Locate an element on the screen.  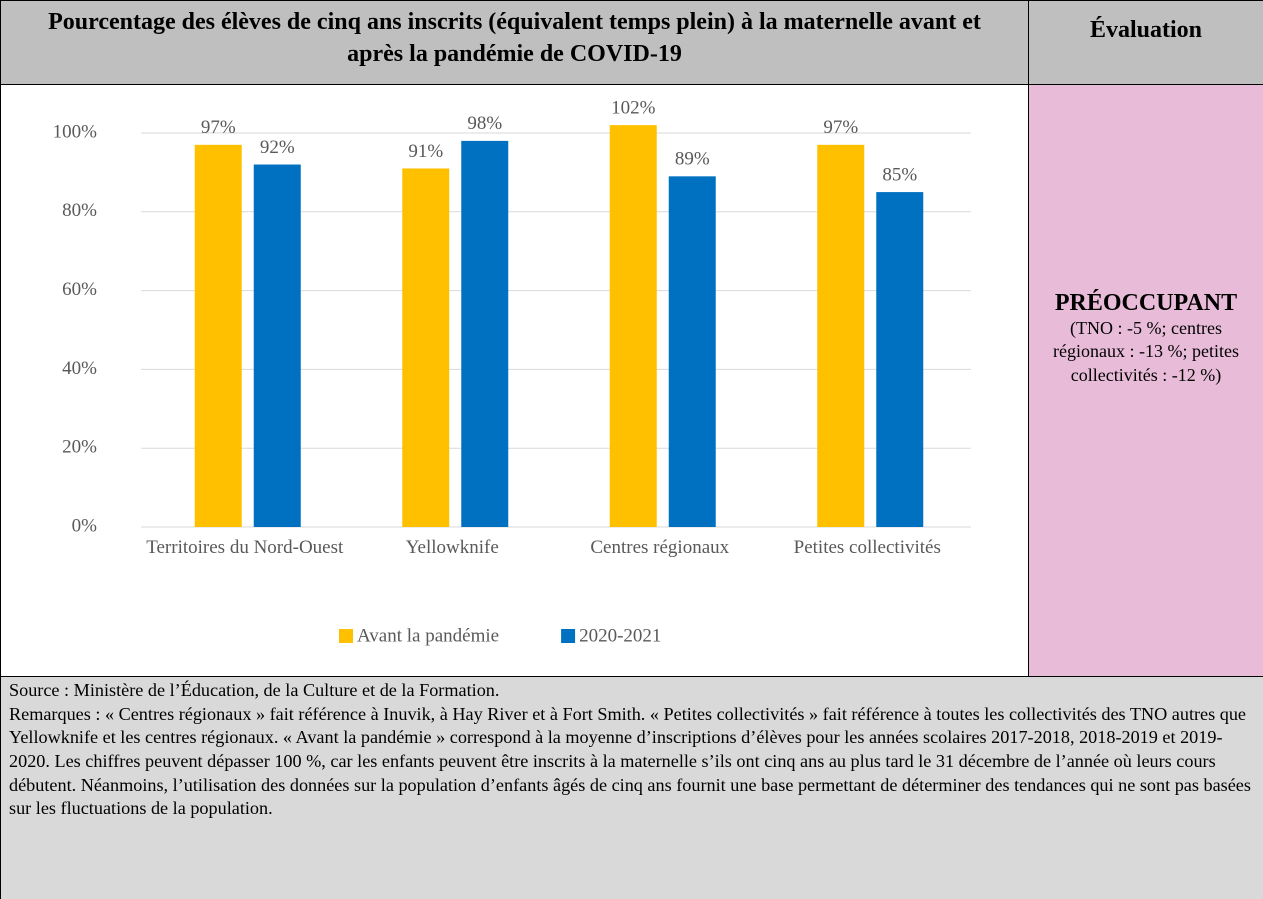
x-tick-label: Petites collectivités is located at coordinates (867, 547).